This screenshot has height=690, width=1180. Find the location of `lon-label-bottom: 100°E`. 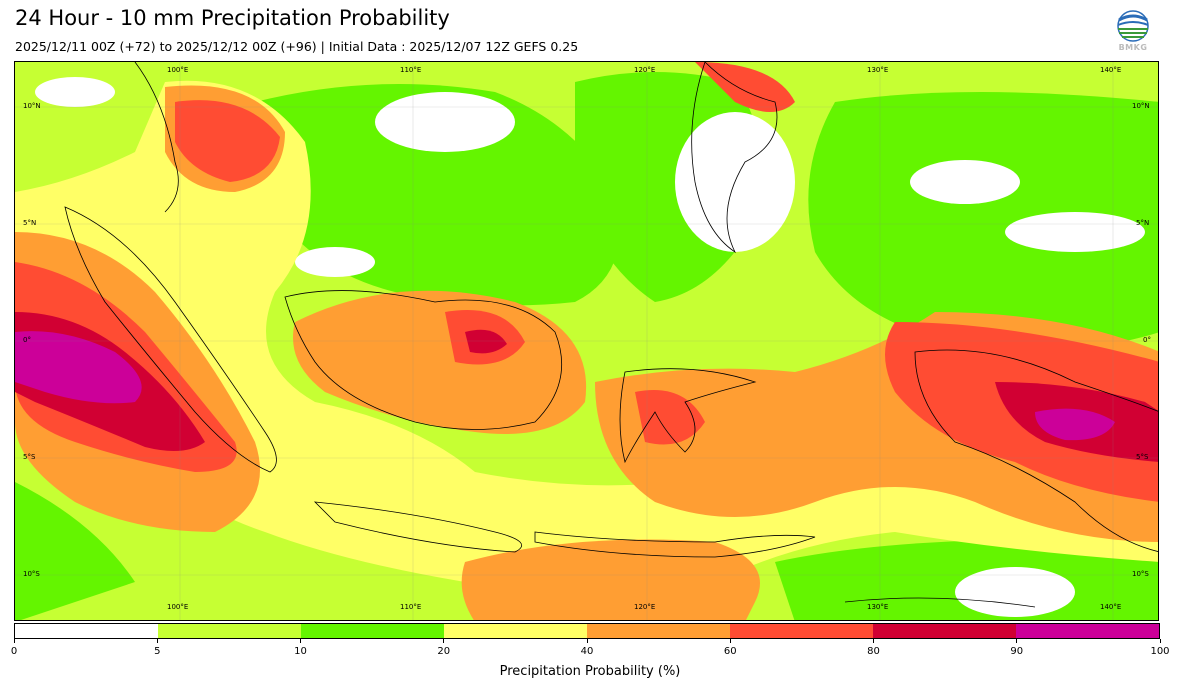

lon-label-bottom: 100°E is located at coordinates (178, 607).